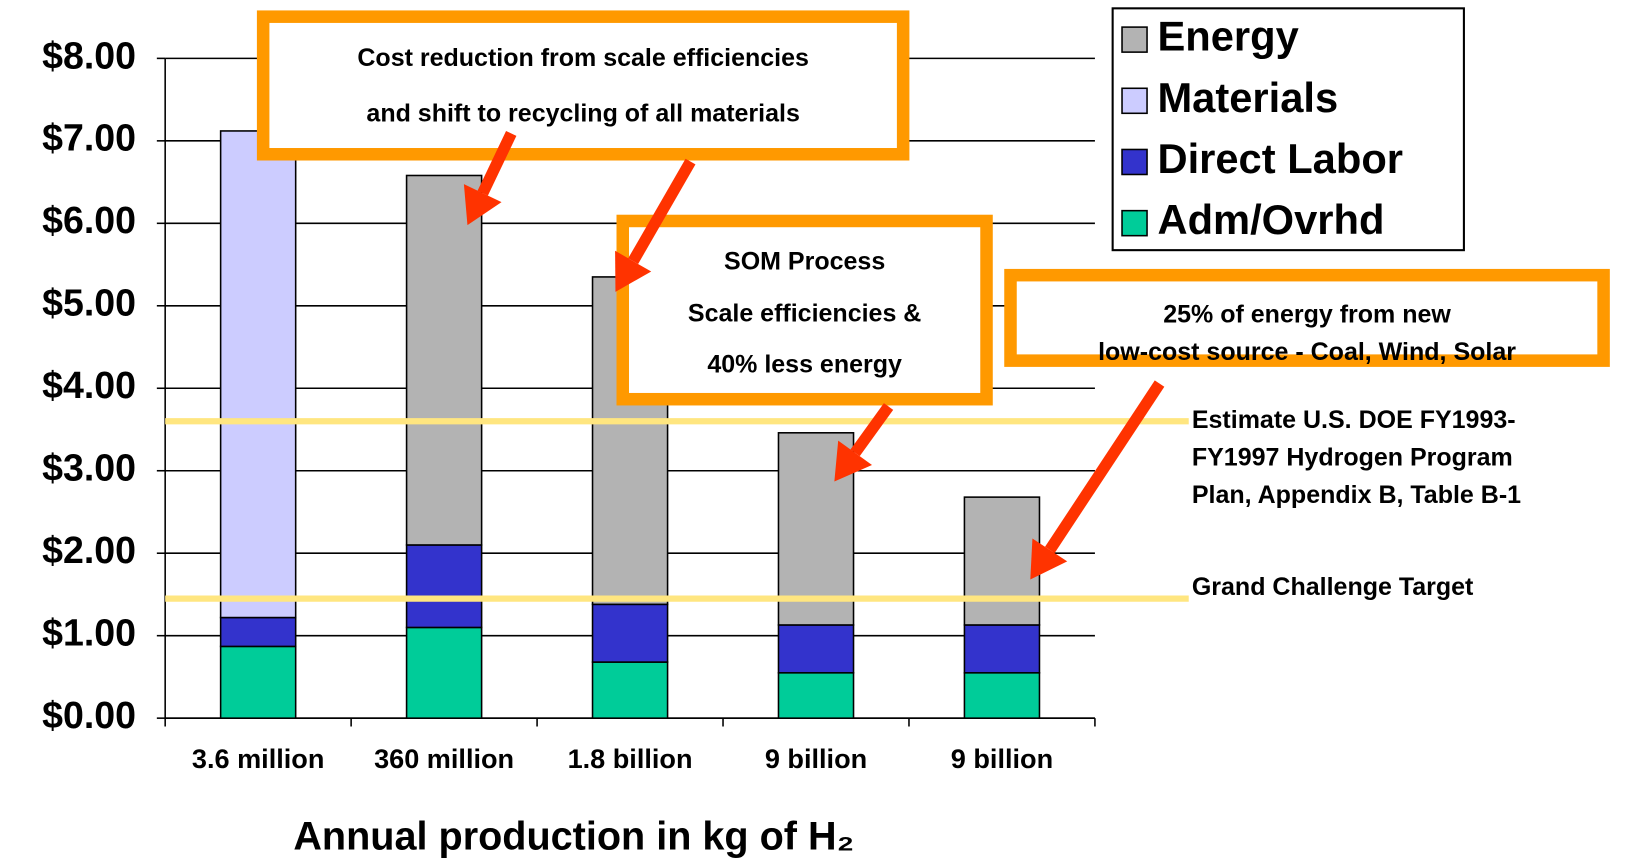 The width and height of the screenshot is (1627, 862). Describe the element at coordinates (89, 715) in the screenshot. I see `y-tick-label: $0.00` at that location.